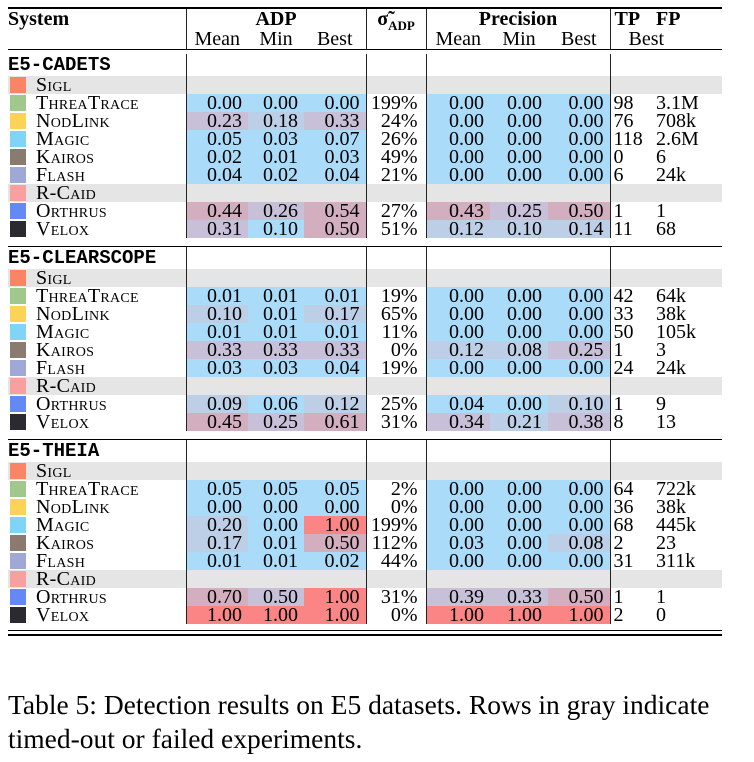  I want to click on system-name: Sigl, so click(54, 471).